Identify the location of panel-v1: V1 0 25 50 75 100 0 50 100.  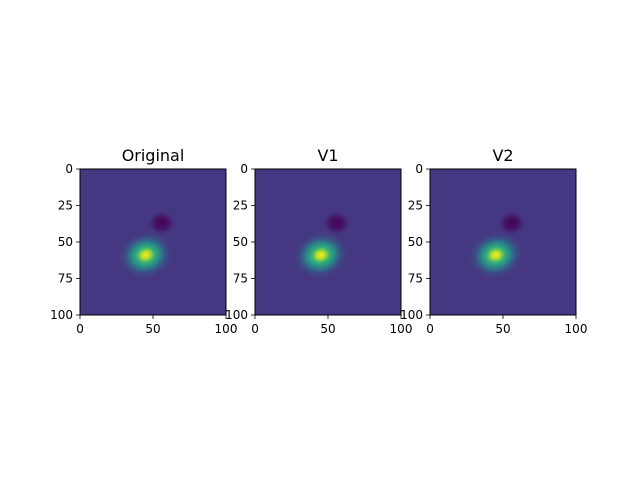
(318, 241).